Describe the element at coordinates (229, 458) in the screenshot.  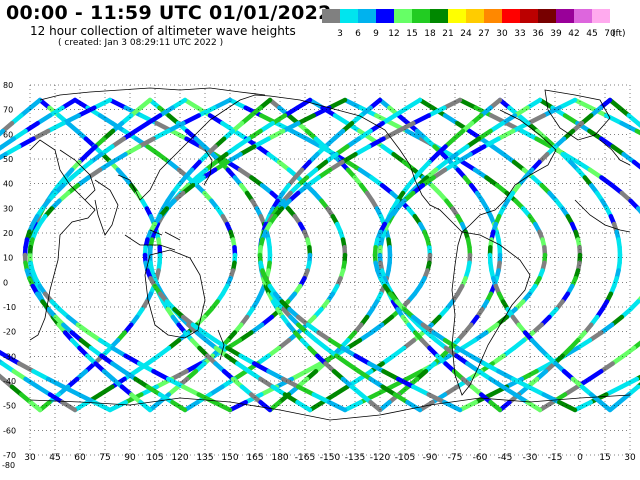
I see `lon-tick-label: 150` at that location.